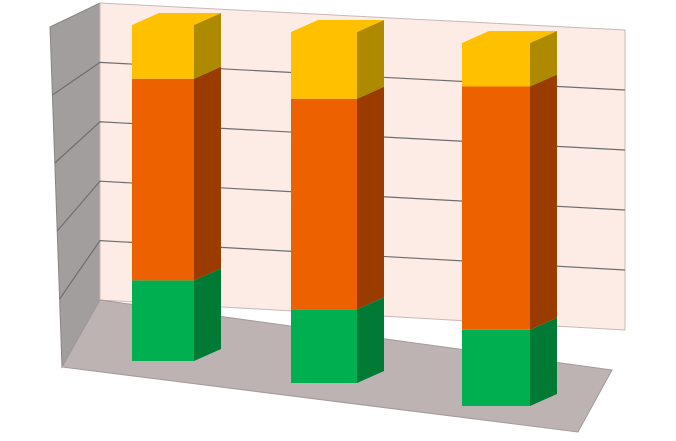 The image size is (676, 441). What do you see at coordinates (337, 26) in the screenshot?
I see `bar-top-c2` at bounding box center [337, 26].